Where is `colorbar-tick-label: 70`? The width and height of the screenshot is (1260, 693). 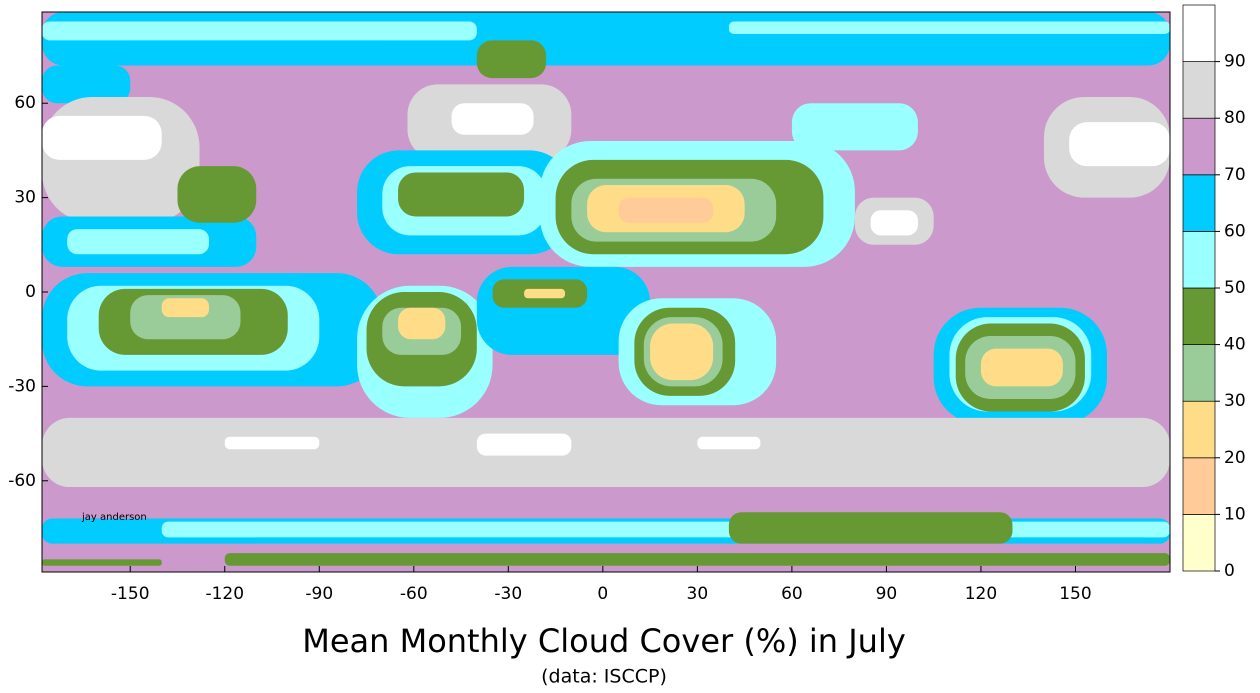
colorbar-tick-label: 70 is located at coordinates (1235, 175).